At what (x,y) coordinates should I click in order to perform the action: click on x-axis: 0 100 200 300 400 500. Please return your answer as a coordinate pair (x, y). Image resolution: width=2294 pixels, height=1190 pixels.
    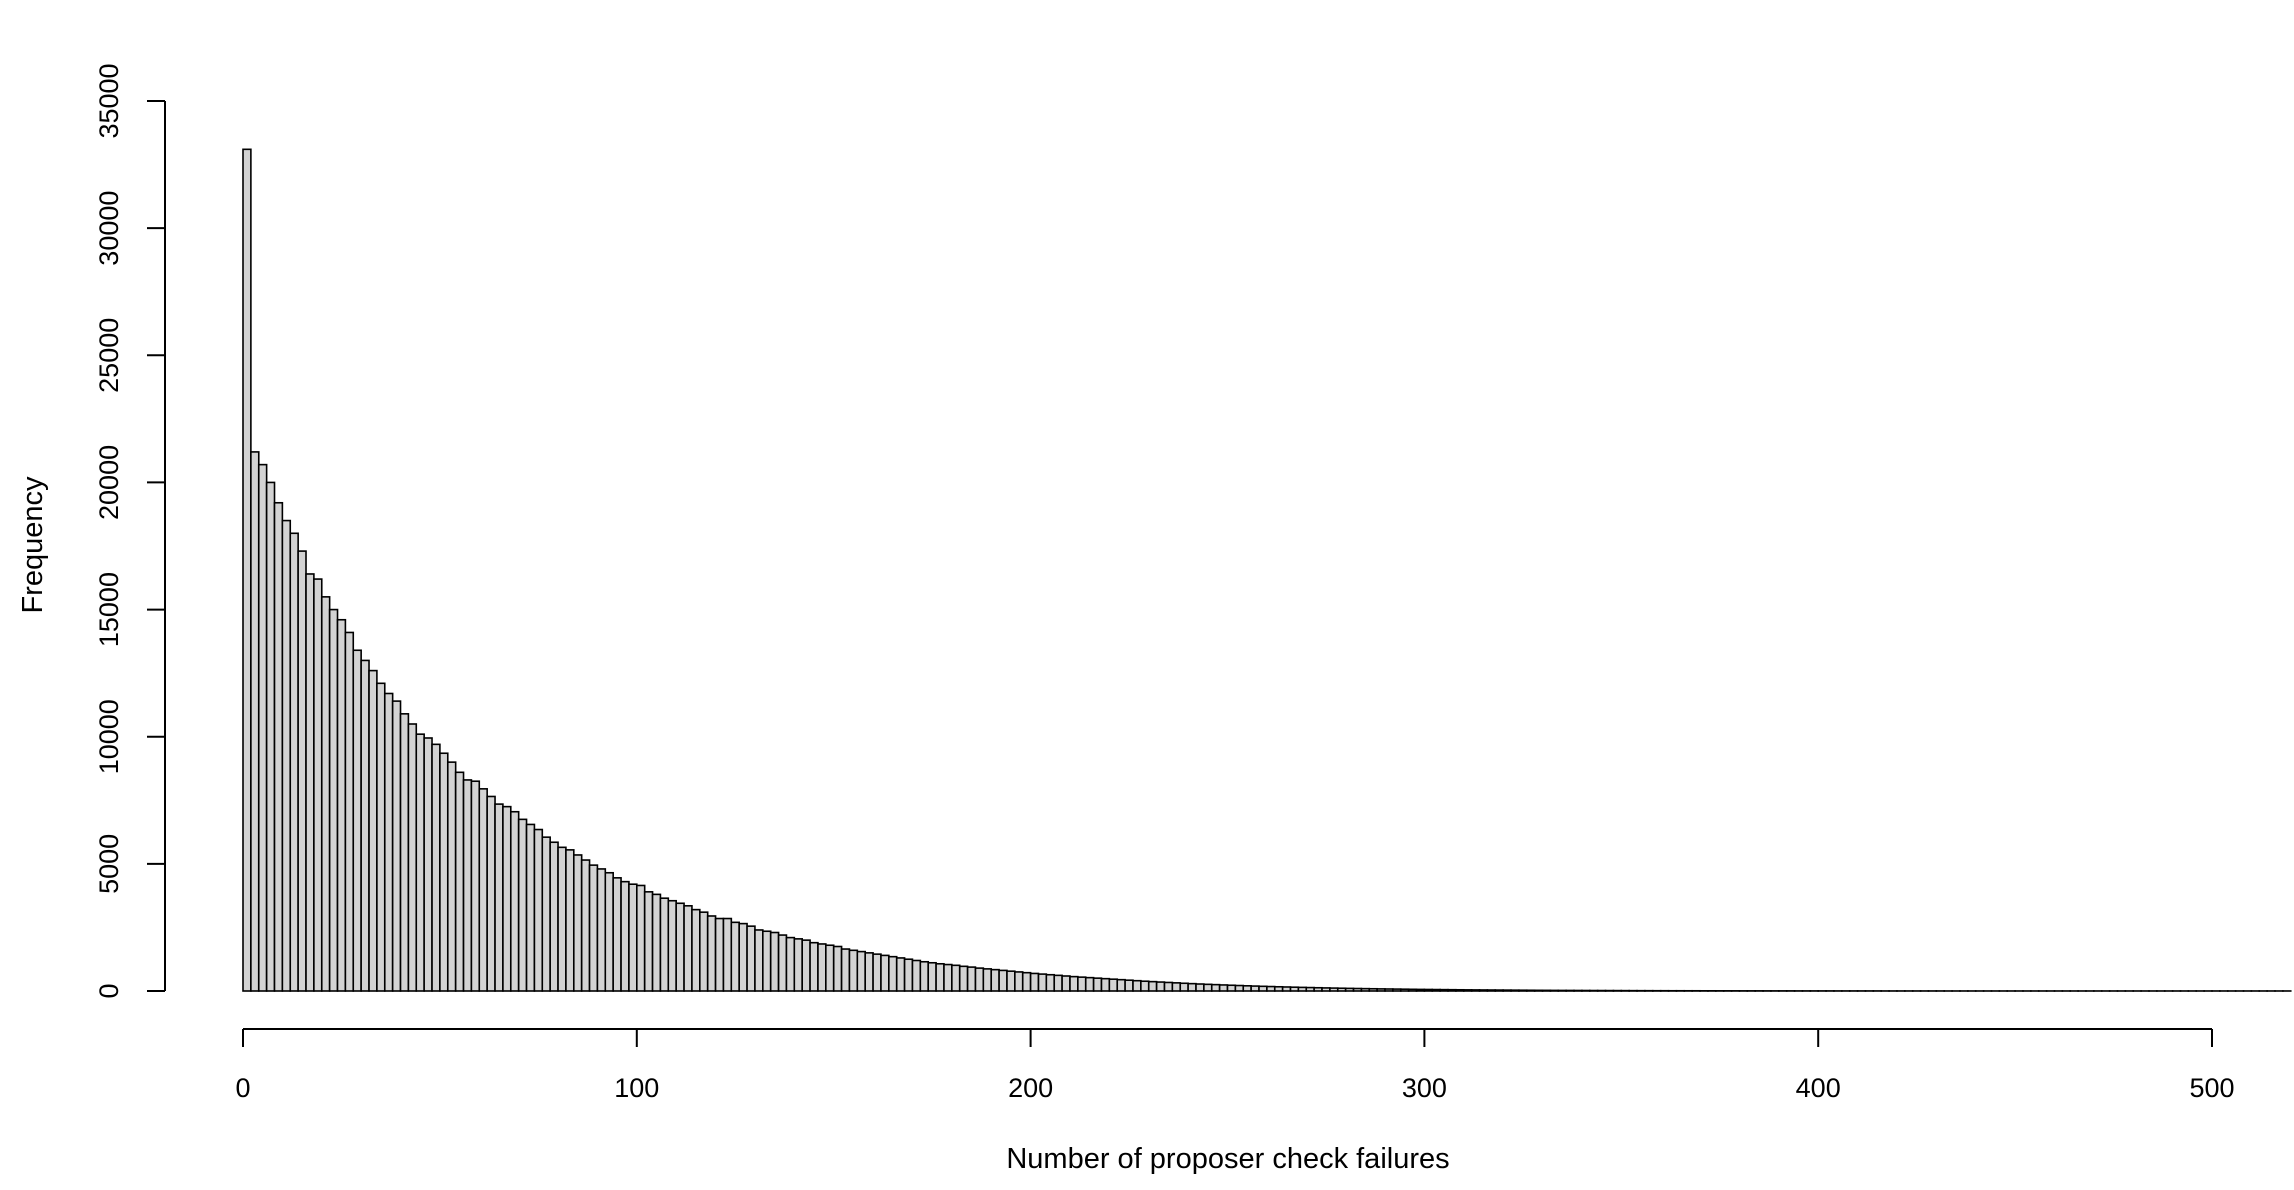
    Looking at the image, I should click on (1235, 1065).